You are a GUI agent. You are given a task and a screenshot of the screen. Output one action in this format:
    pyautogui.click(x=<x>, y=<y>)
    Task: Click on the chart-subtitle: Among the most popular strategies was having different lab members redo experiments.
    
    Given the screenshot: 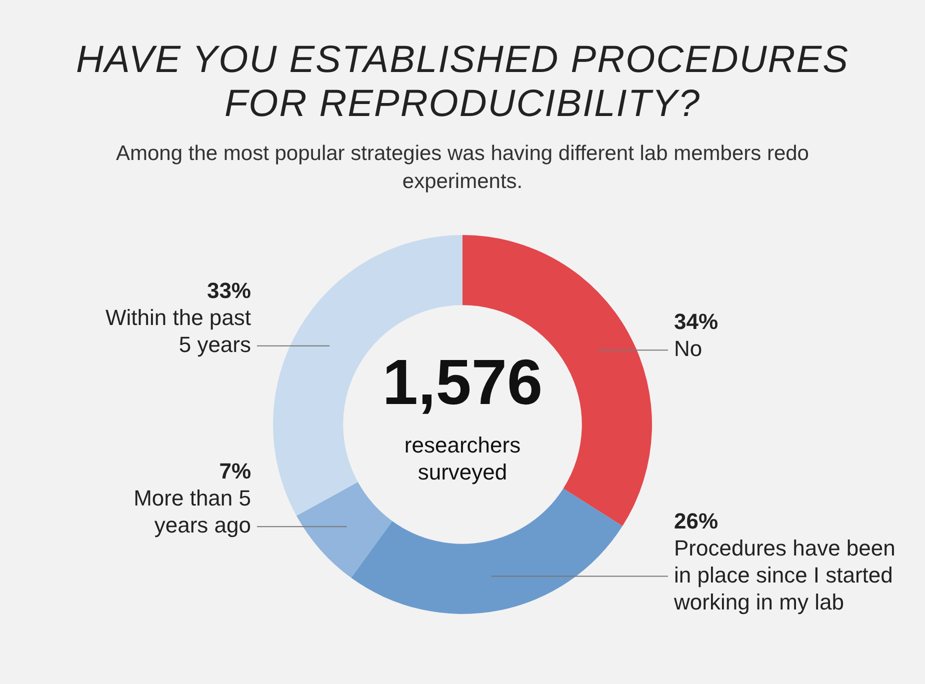 What is the action you would take?
    pyautogui.click(x=462, y=168)
    